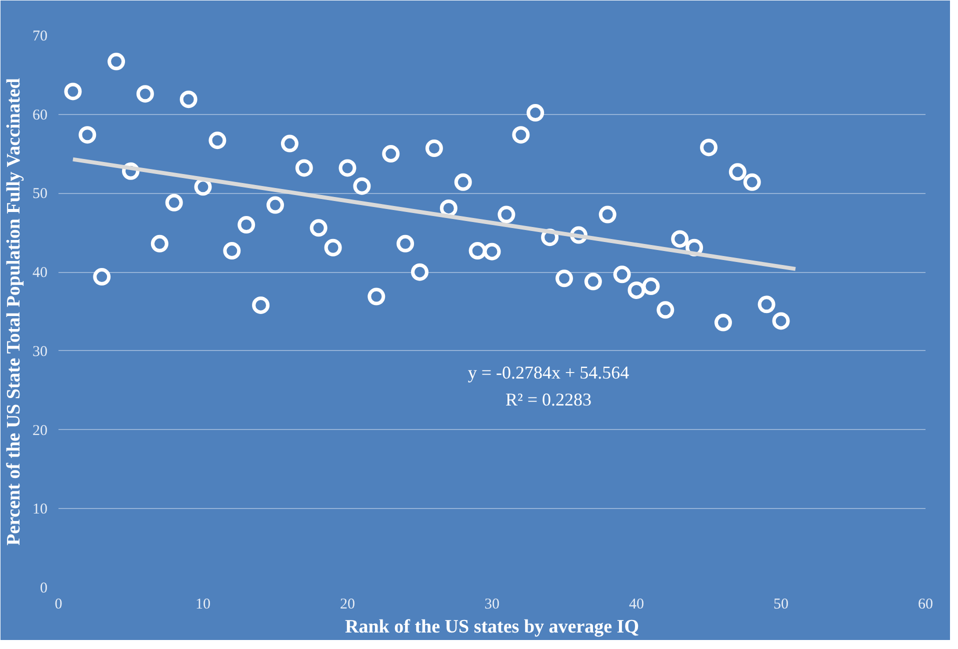  What do you see at coordinates (40, 36) in the screenshot?
I see `y-tick-label: 70` at bounding box center [40, 36].